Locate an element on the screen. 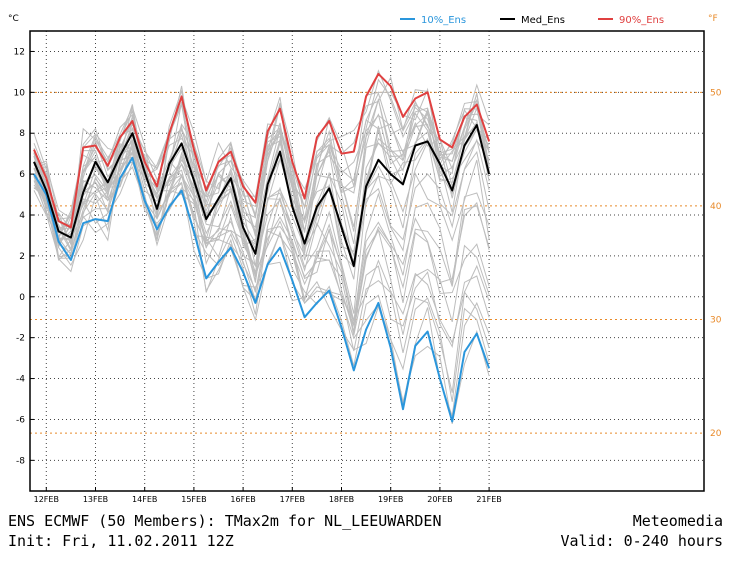 The width and height of the screenshot is (732, 570). provider-label: Meteomedia is located at coordinates (677, 521).